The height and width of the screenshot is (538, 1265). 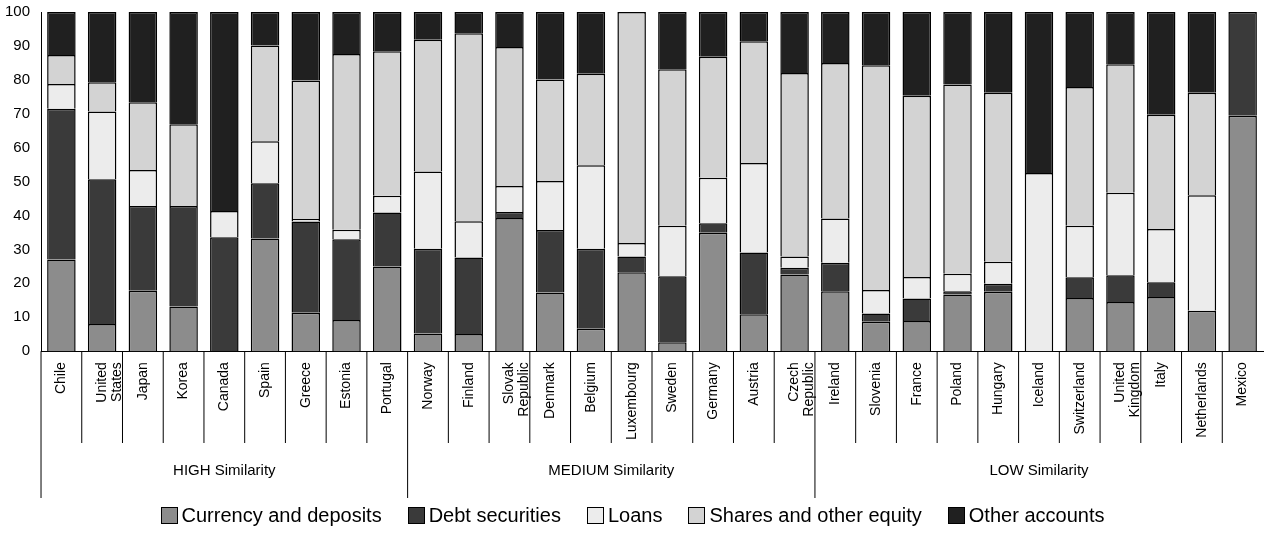 What do you see at coordinates (589, 387) in the screenshot?
I see `x-tick-label: Belgium` at bounding box center [589, 387].